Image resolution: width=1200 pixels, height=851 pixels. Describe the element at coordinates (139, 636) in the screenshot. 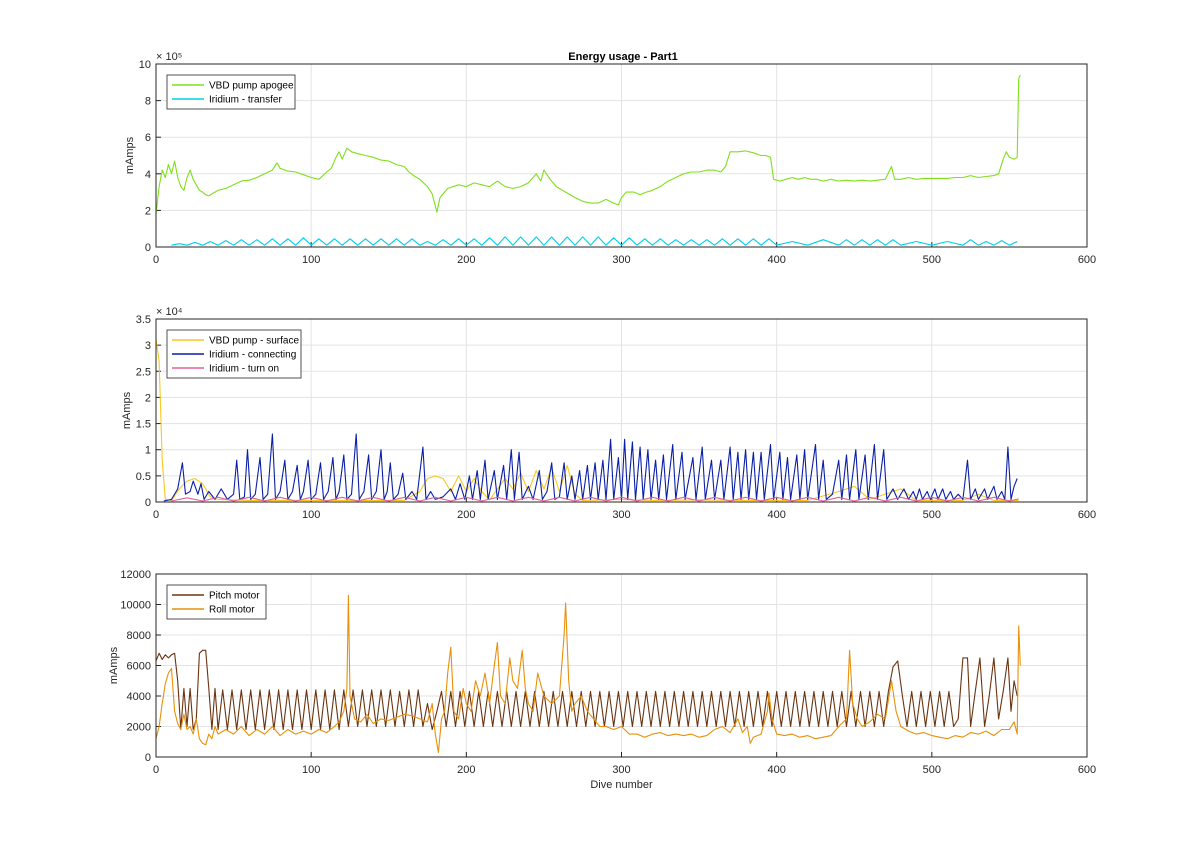

I see `y-tick-label: 8000` at that location.